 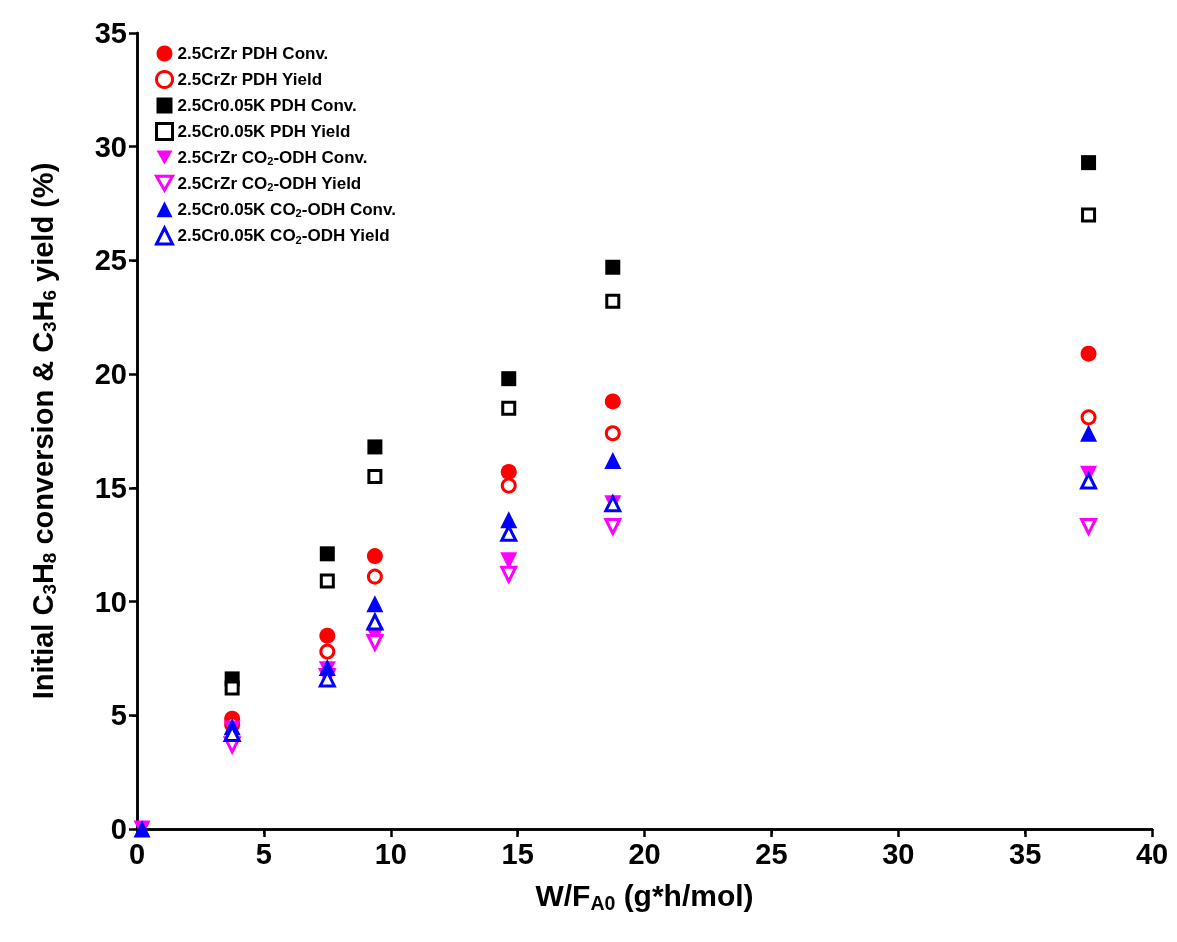 I want to click on legend-label: 2.5CrZr CO2-ODH Yield, so click(x=269, y=183).